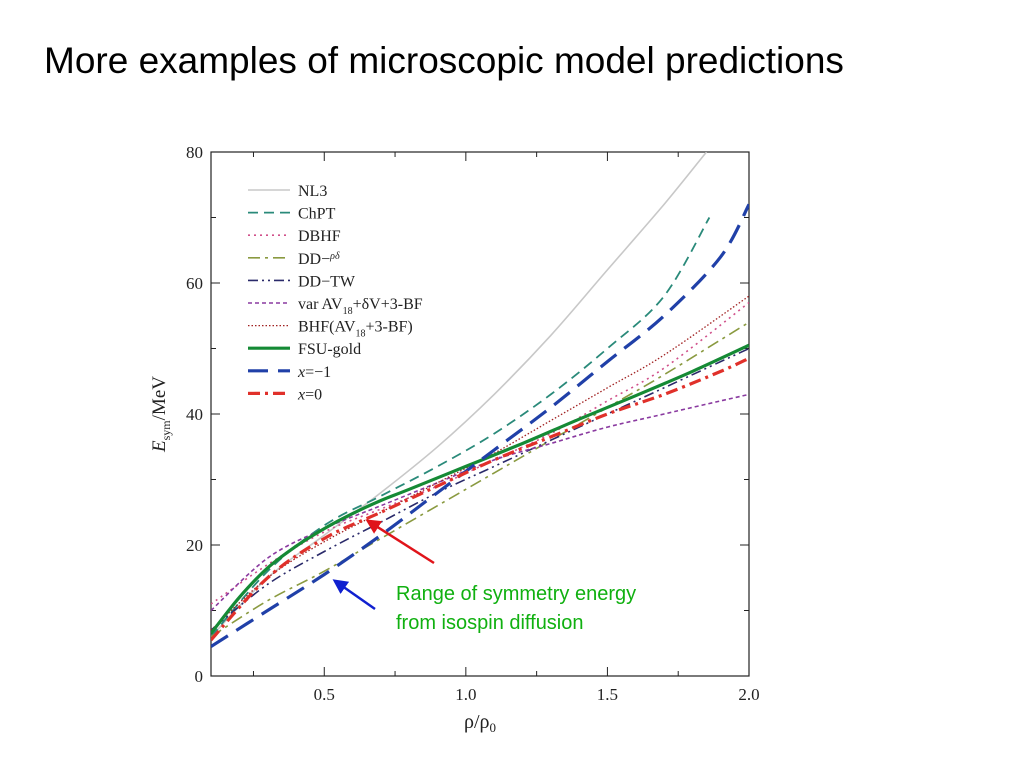 The width and height of the screenshot is (1024, 768). I want to click on annotation-line-2: from isospin diffusion, so click(490, 623).